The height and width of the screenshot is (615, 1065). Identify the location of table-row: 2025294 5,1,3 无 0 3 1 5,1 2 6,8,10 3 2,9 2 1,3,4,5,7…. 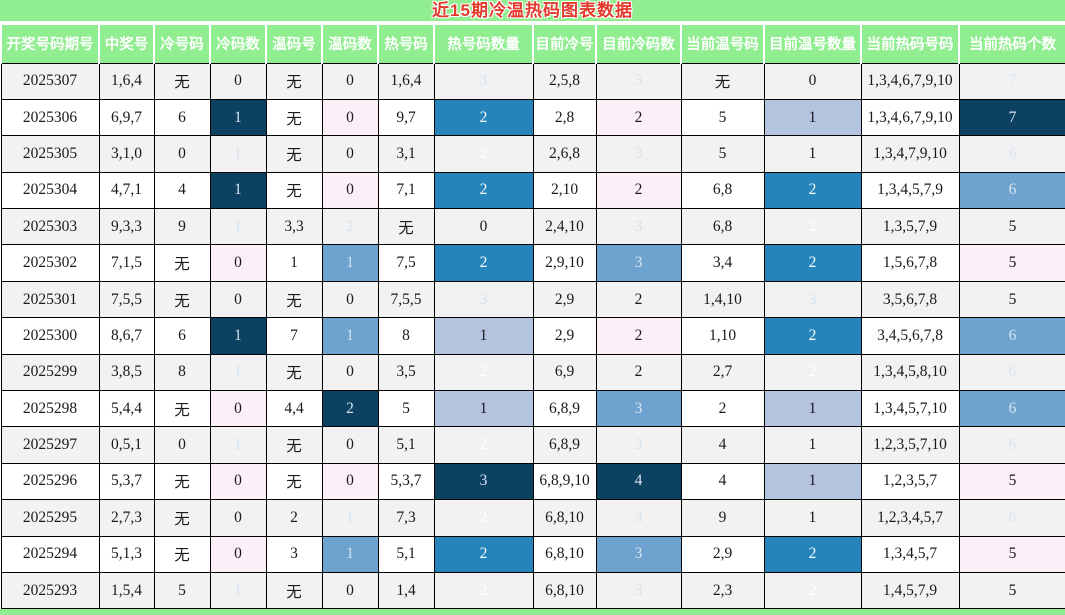
(532, 554).